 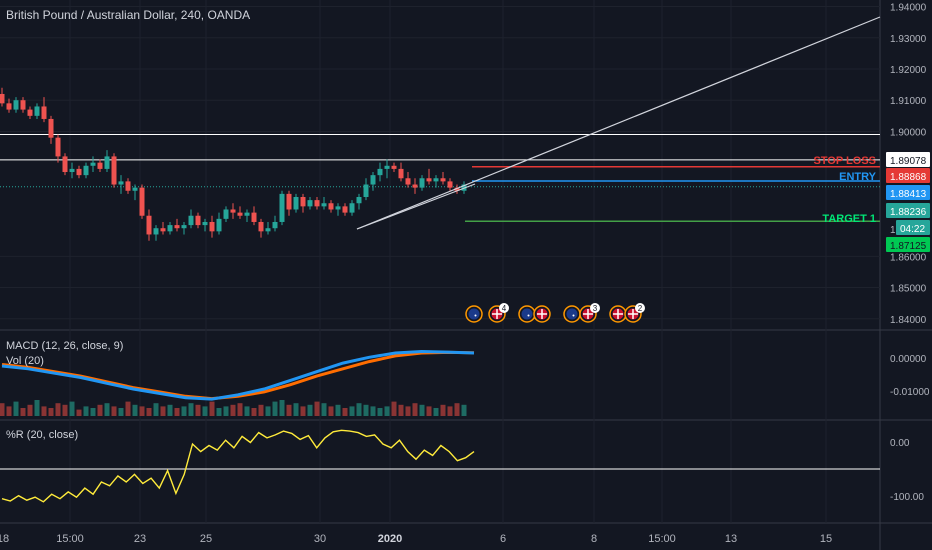 I want to click on uk-flag-icon: 2, so click(x=634, y=313).